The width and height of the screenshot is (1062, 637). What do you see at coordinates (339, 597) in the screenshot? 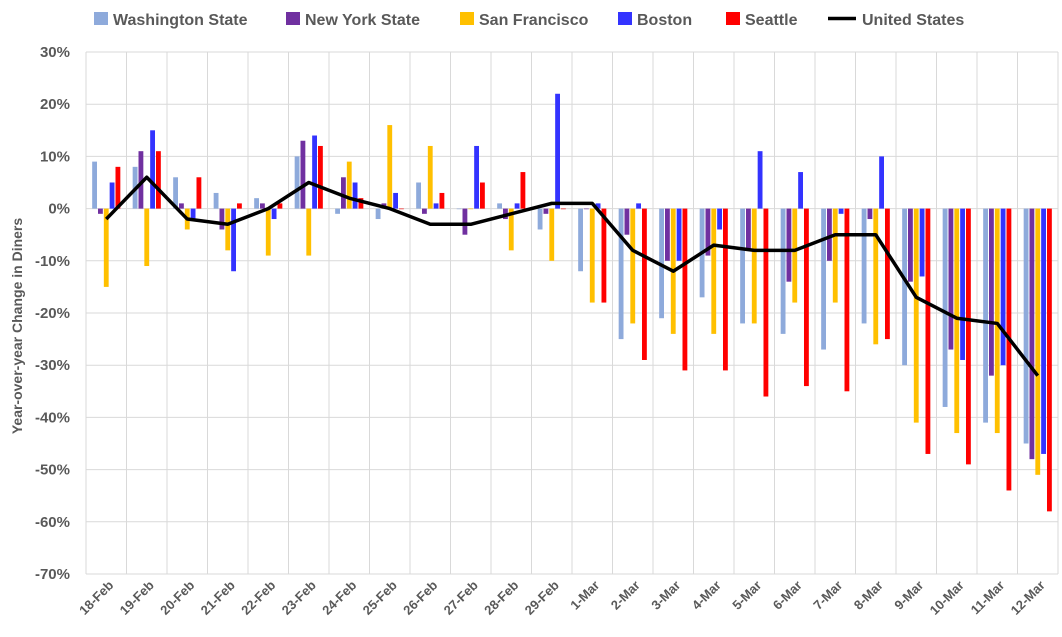
I see `x-tick-label: 24-Feb` at bounding box center [339, 597].